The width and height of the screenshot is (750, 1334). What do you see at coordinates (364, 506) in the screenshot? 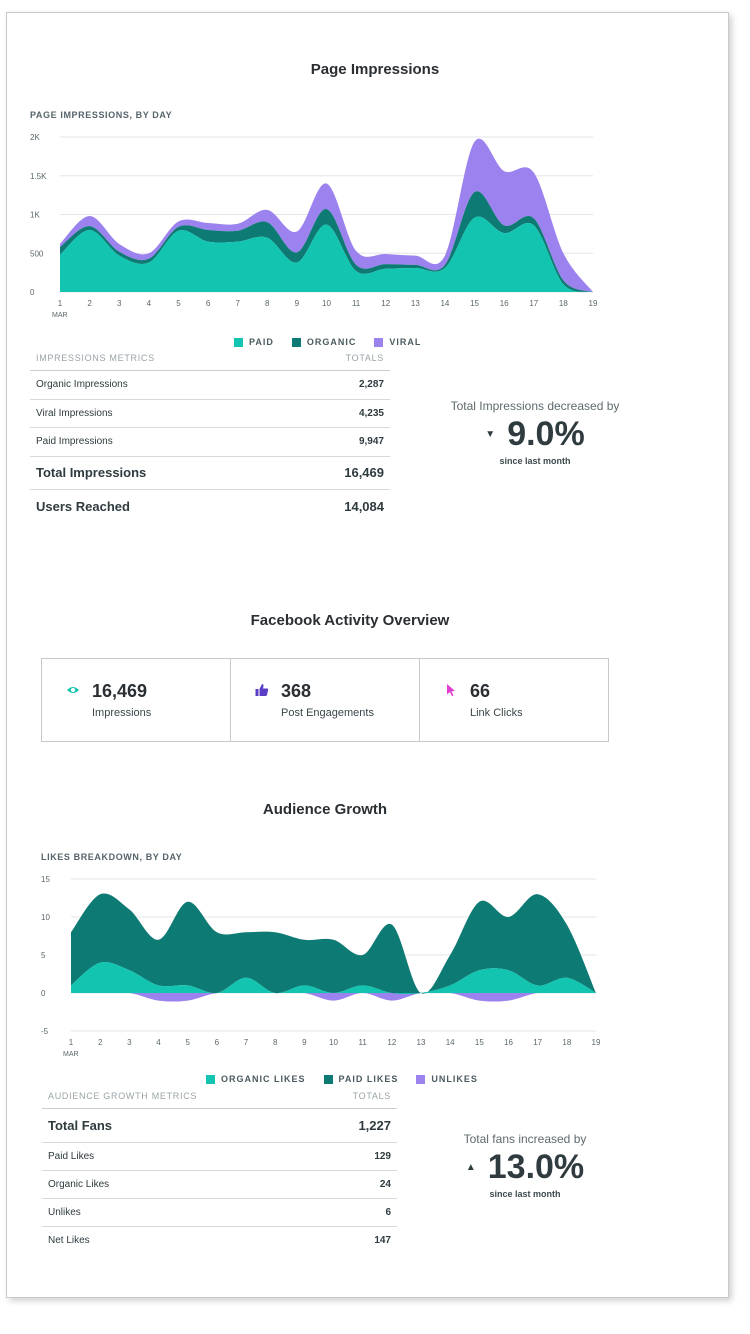
I see `row-value: 14,084` at bounding box center [364, 506].